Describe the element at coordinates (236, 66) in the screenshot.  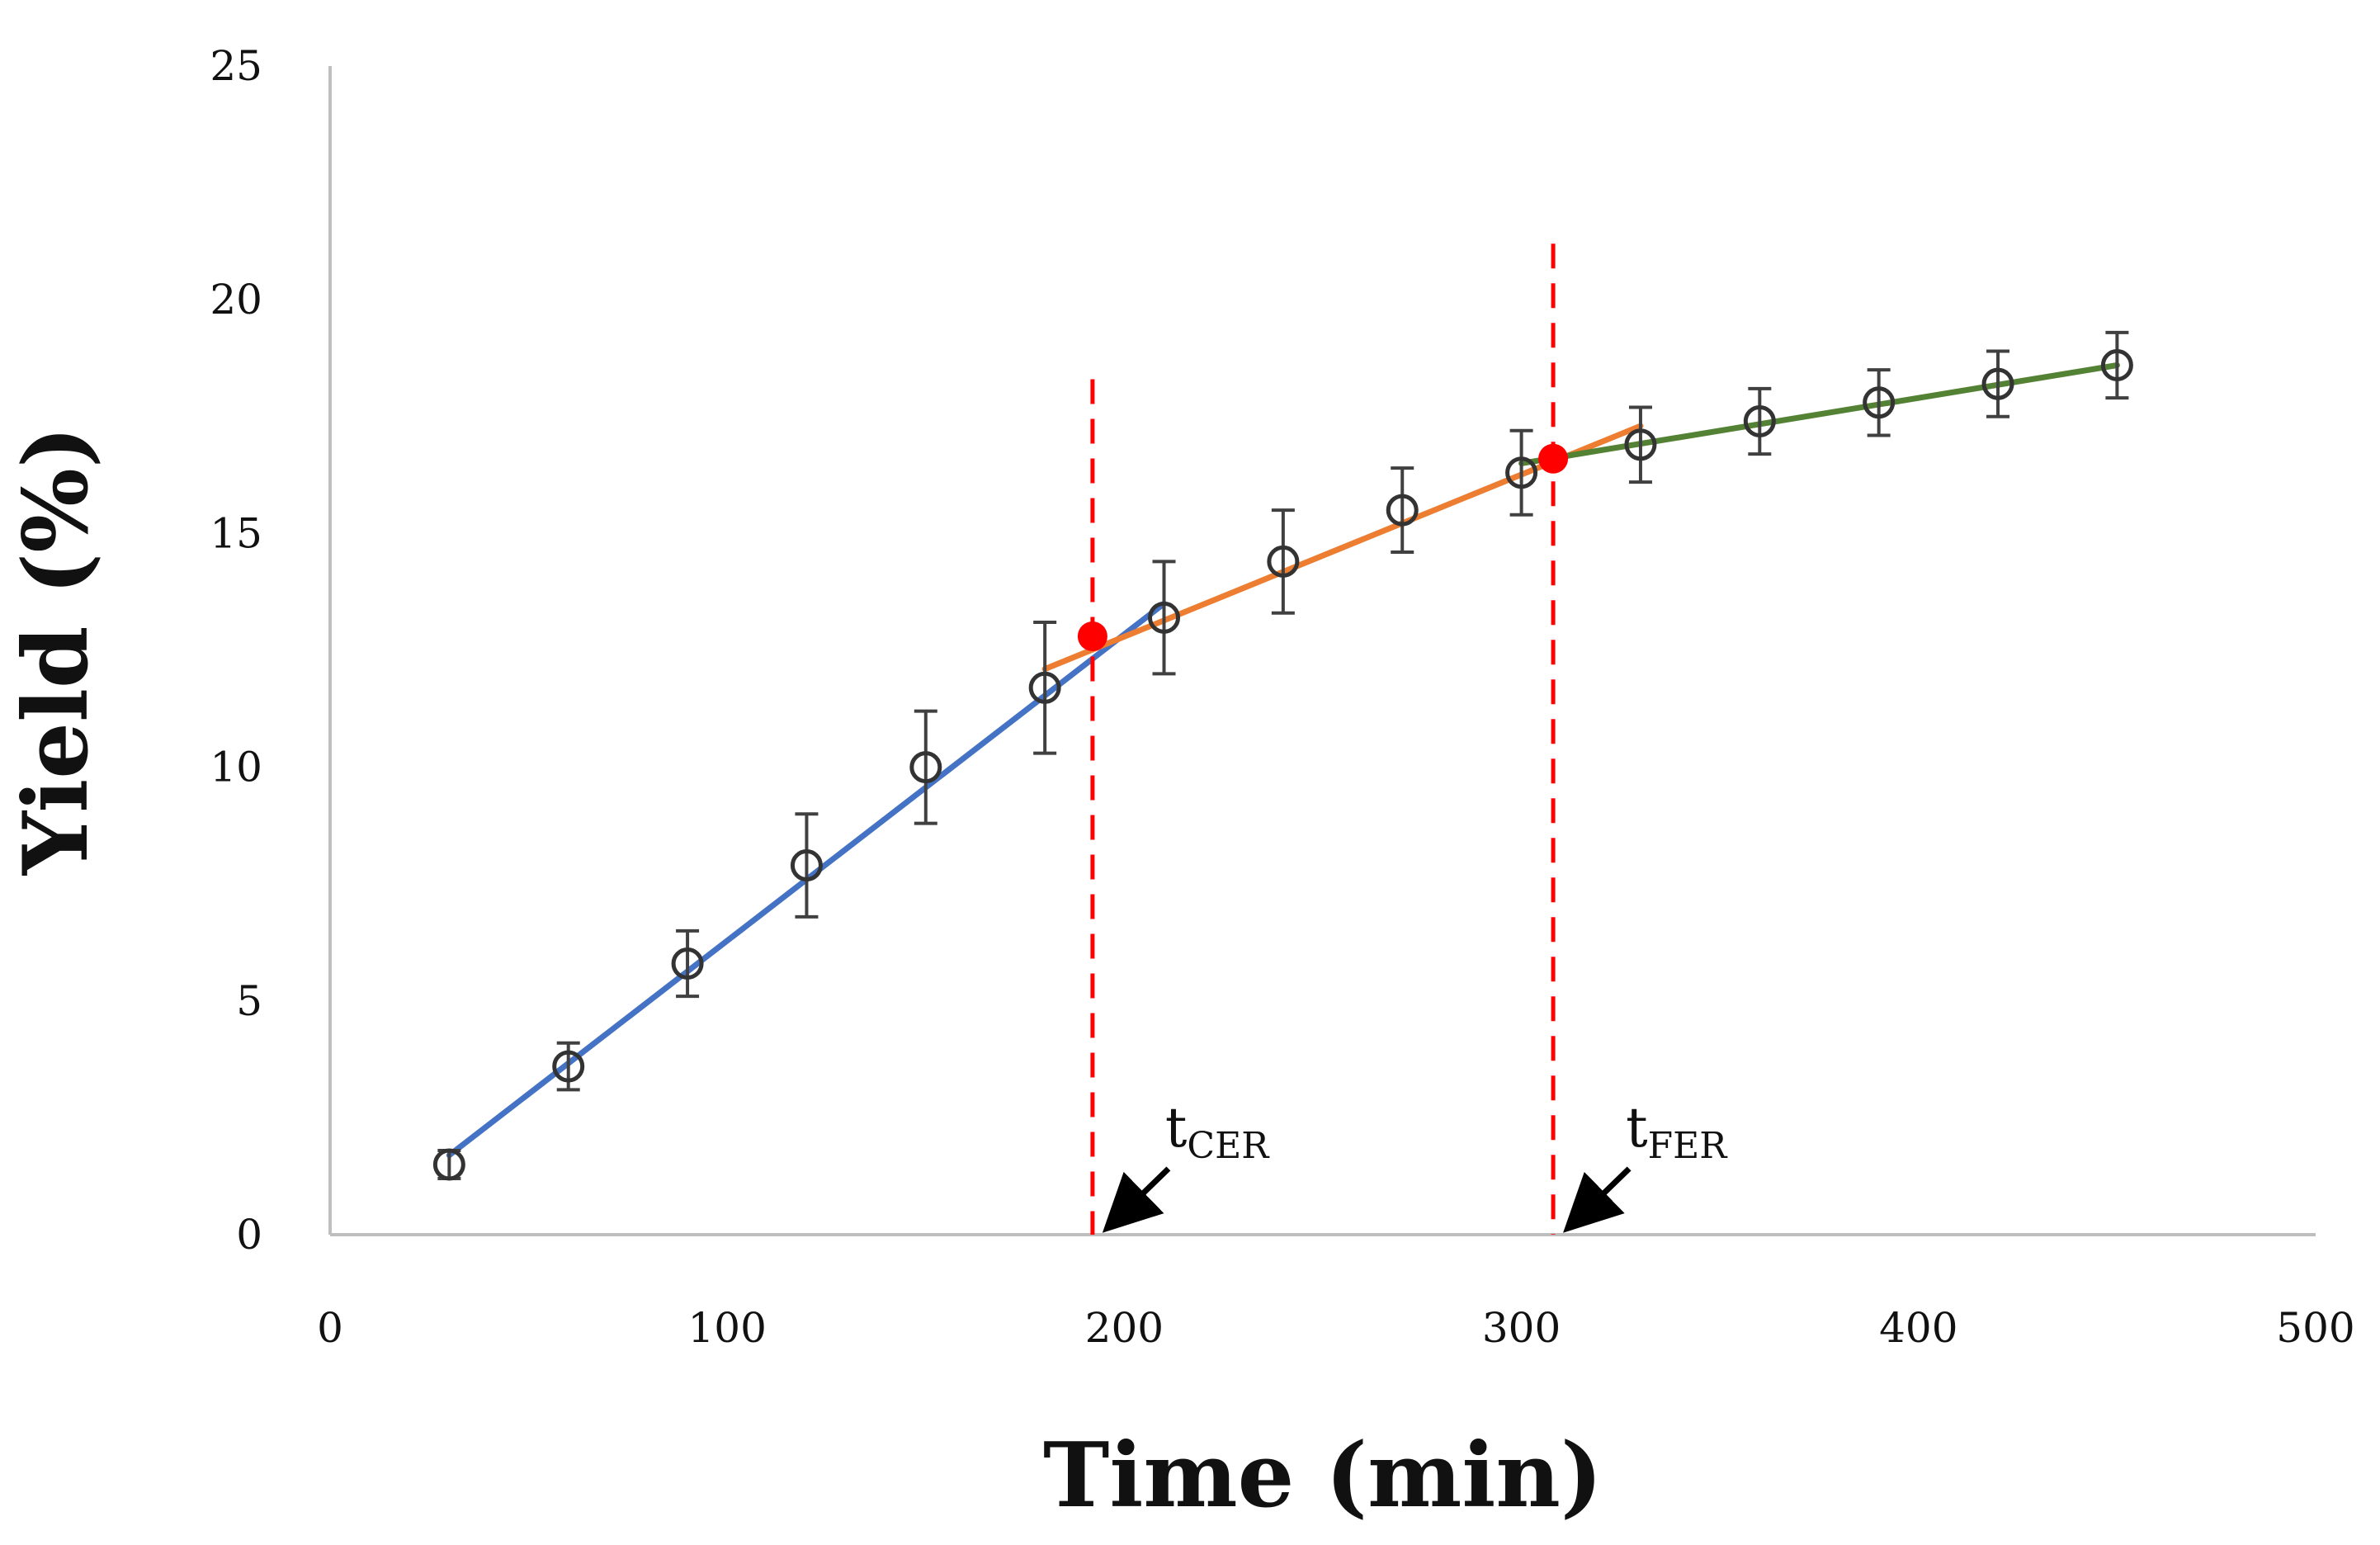
I see `y-tick-label: 25` at that location.